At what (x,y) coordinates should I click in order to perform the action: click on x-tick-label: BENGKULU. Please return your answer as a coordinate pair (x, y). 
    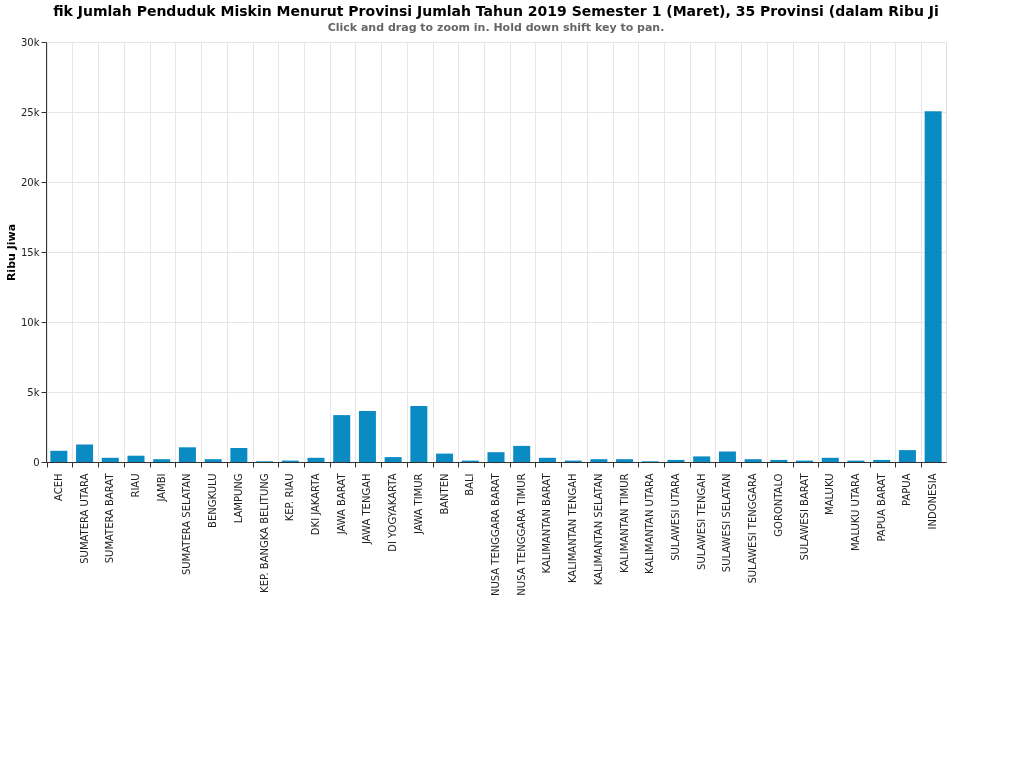
    Looking at the image, I should click on (213, 500).